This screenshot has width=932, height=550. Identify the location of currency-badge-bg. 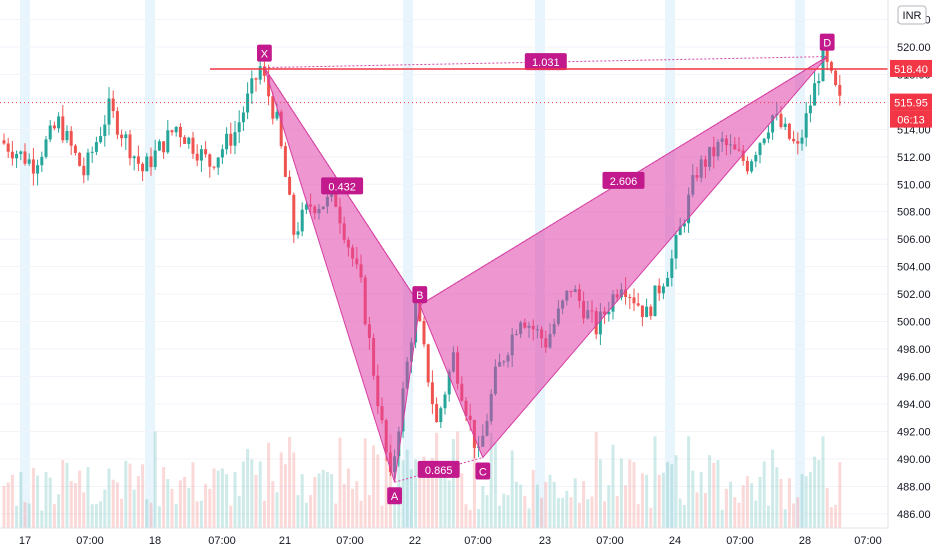
(912, 15).